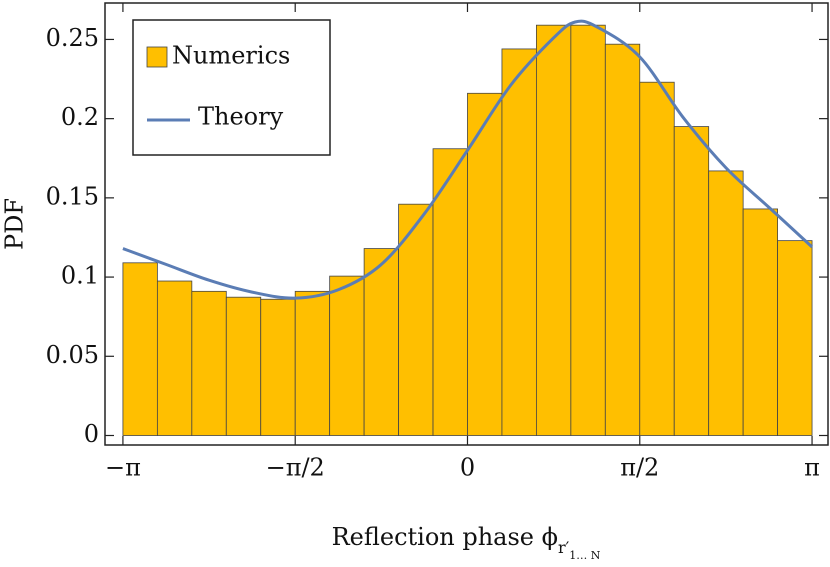 The width and height of the screenshot is (830, 567). I want to click on y-tick-label: 0.15, so click(72, 196).